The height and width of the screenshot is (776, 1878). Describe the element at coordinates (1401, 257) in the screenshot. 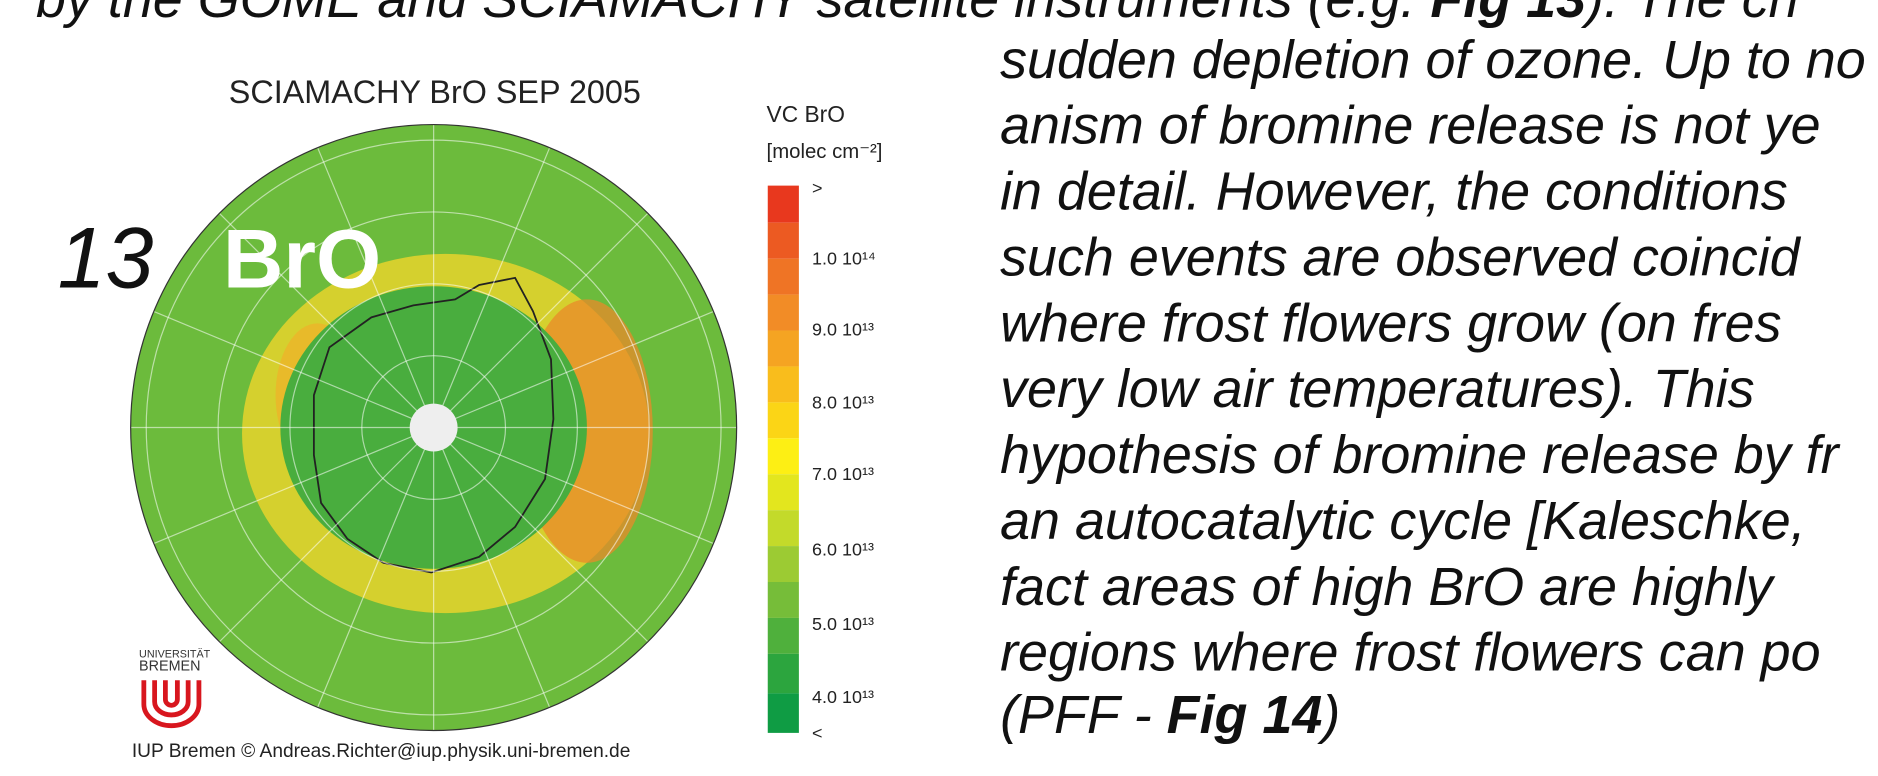

I see `body-line: such events are observed coincid` at that location.